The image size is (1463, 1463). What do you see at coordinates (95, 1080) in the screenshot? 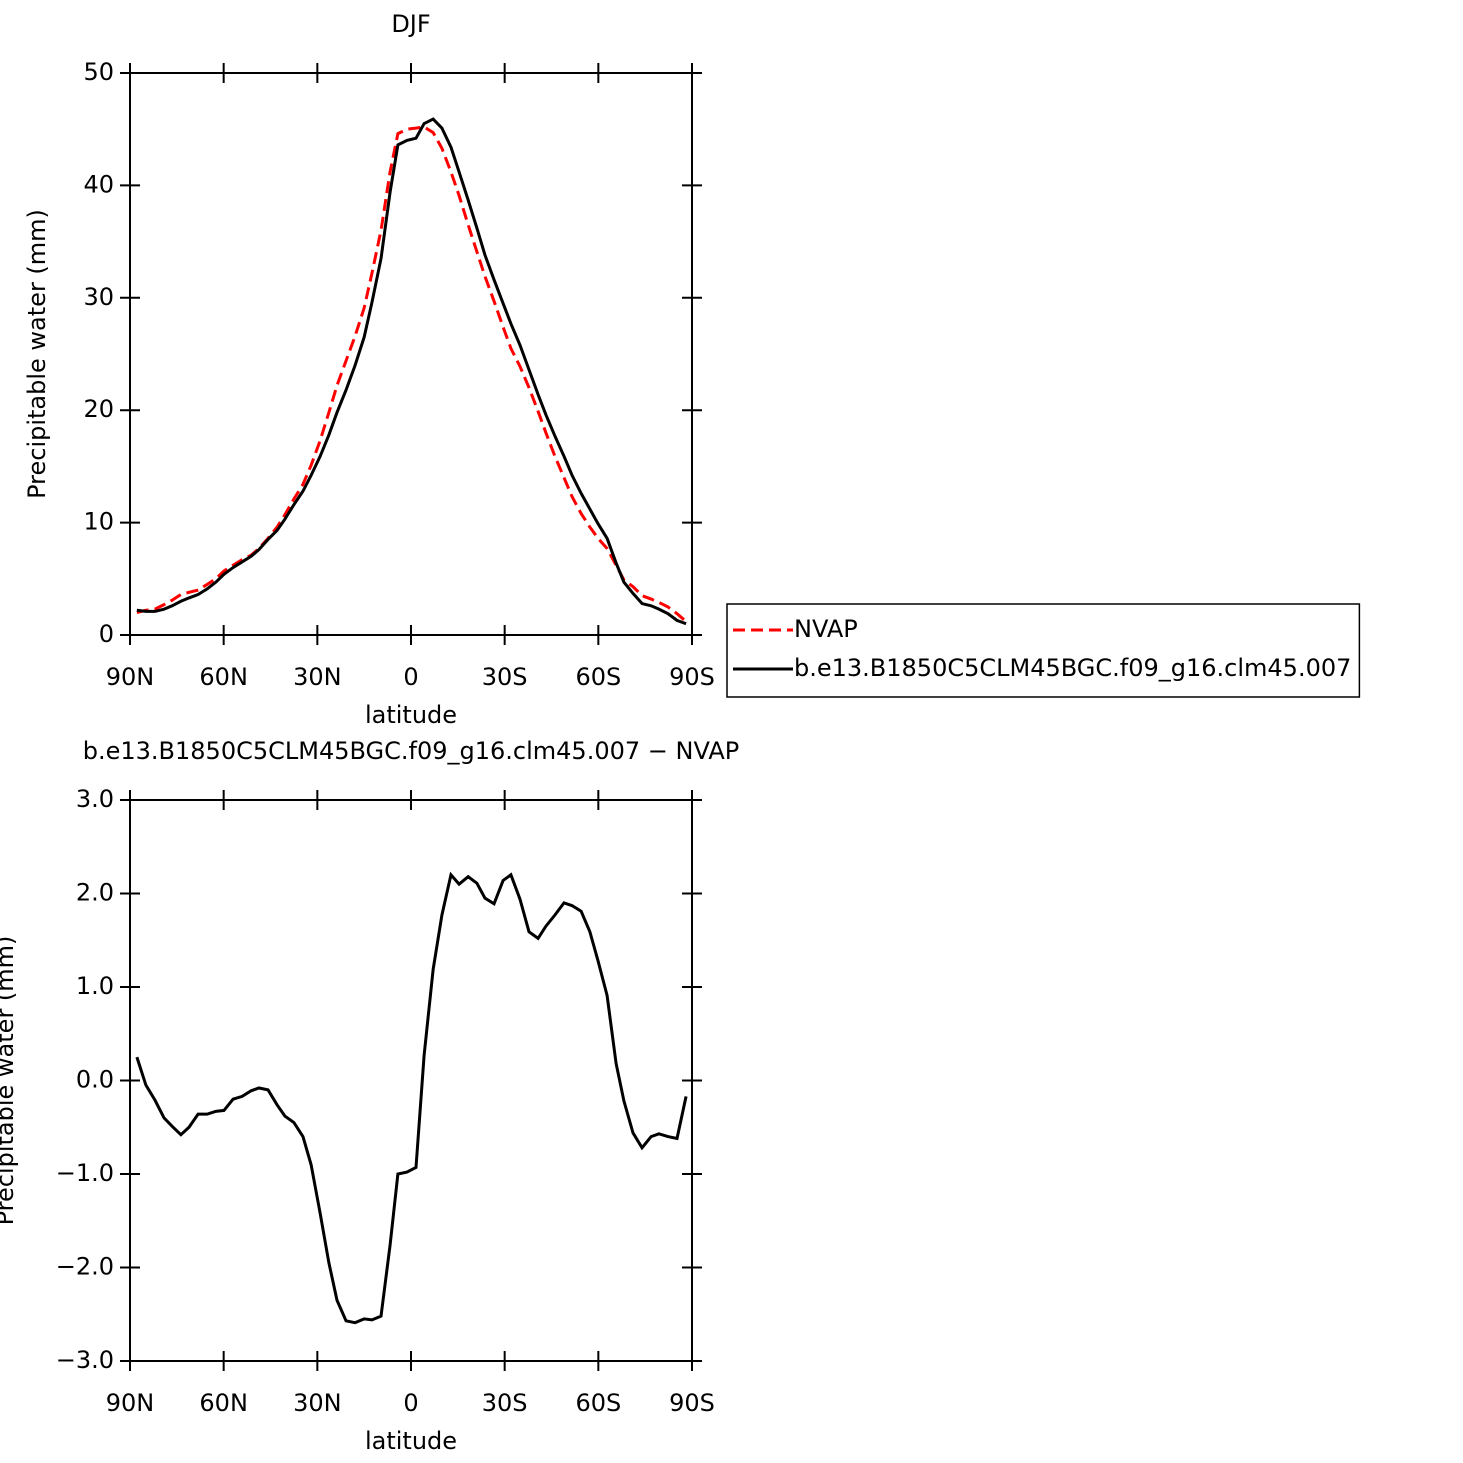
I see `y-tick-label: 0.0` at bounding box center [95, 1080].